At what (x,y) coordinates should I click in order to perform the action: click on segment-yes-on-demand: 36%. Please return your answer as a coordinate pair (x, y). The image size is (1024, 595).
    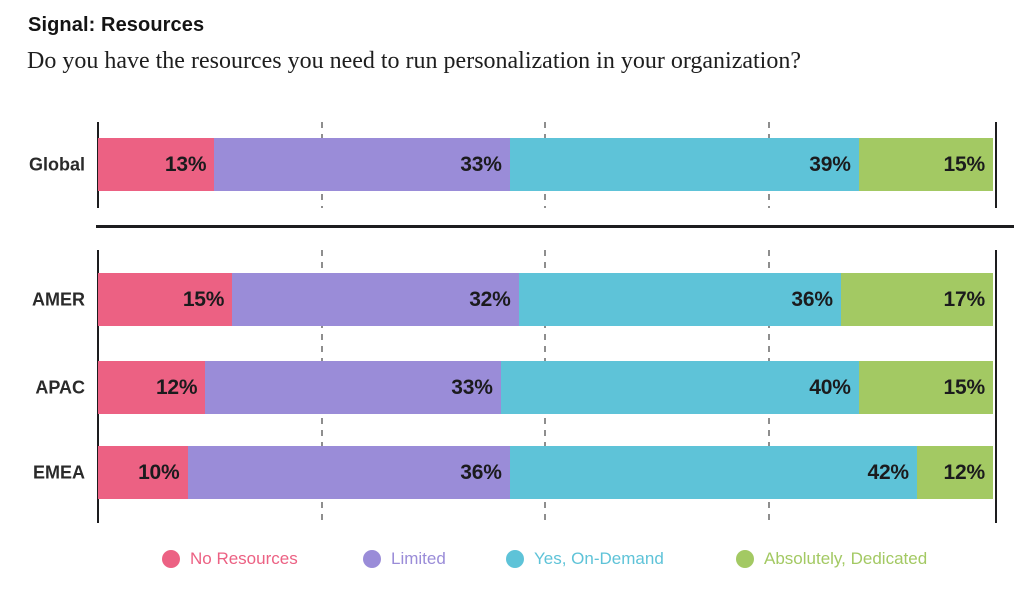
    Looking at the image, I should click on (679, 299).